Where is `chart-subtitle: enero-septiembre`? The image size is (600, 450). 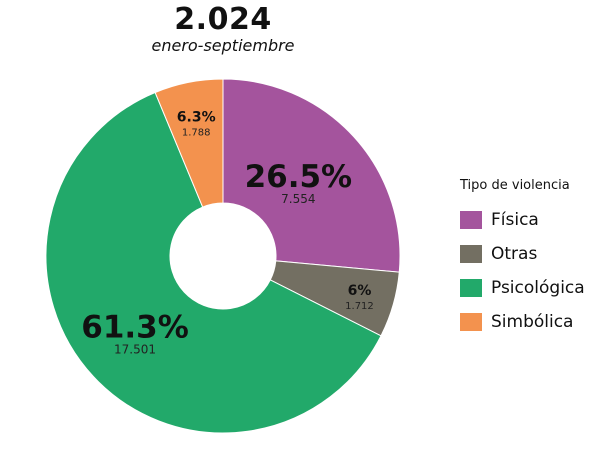 chart-subtitle: enero-septiembre is located at coordinates (223, 45).